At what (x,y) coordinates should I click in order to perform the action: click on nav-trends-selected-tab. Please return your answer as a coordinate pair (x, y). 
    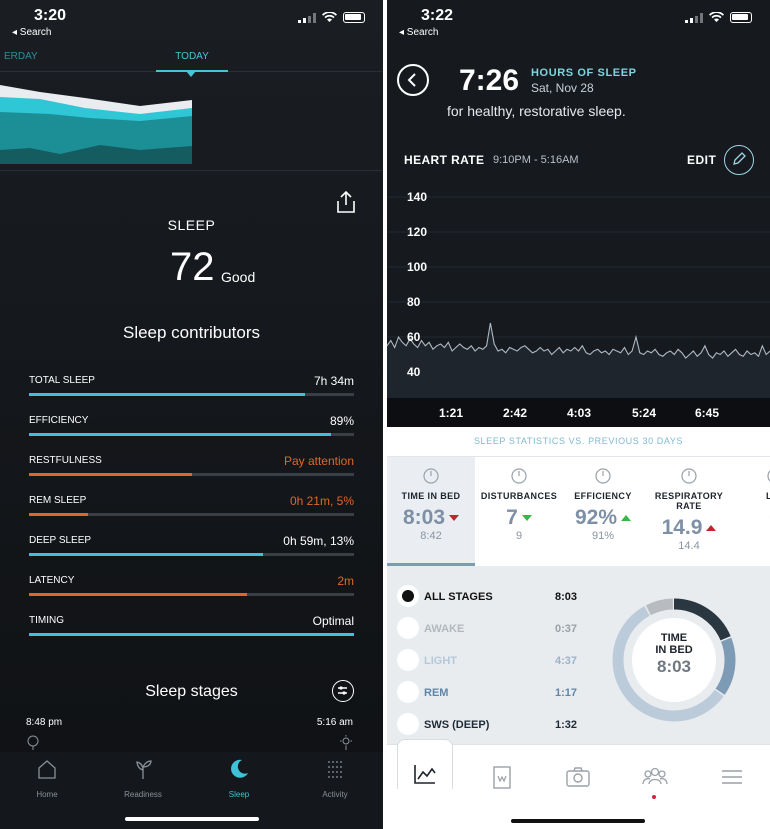
    Looking at the image, I should click on (425, 764).